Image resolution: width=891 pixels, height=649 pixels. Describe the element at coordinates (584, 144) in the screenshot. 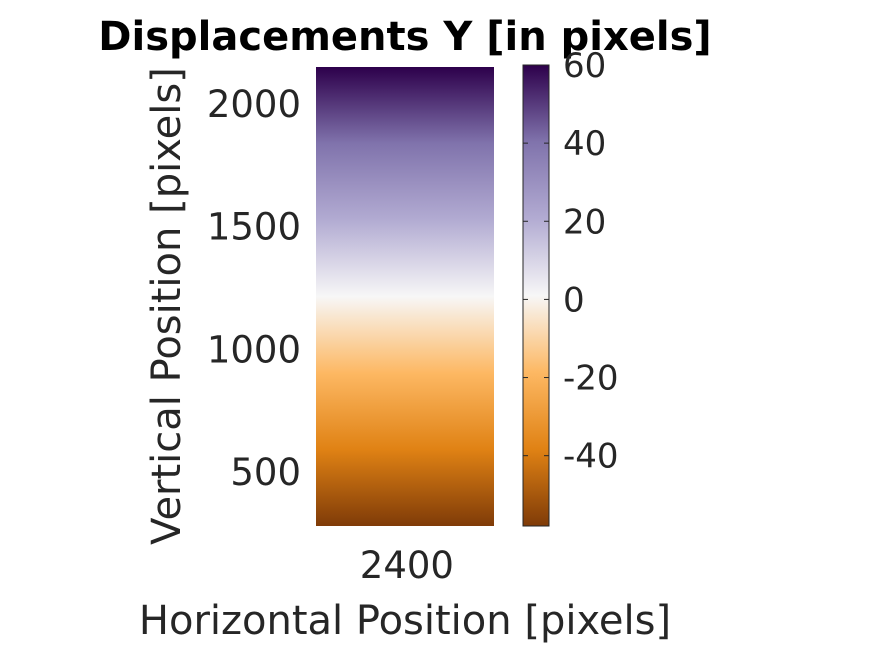

I see `colorbar-tick-label: 40` at that location.